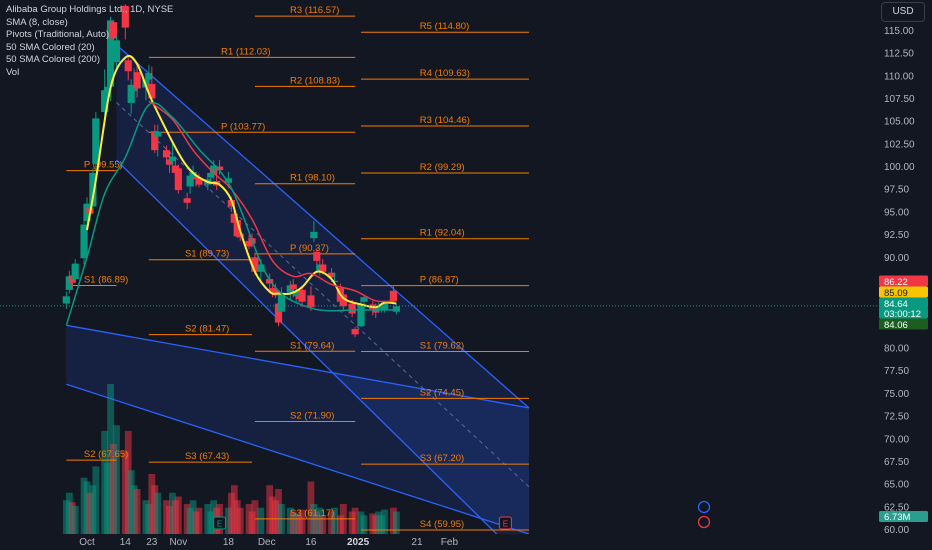 The width and height of the screenshot is (932, 550). What do you see at coordinates (903, 281) in the screenshot?
I see `price-label-chip: 86.22` at bounding box center [903, 281].